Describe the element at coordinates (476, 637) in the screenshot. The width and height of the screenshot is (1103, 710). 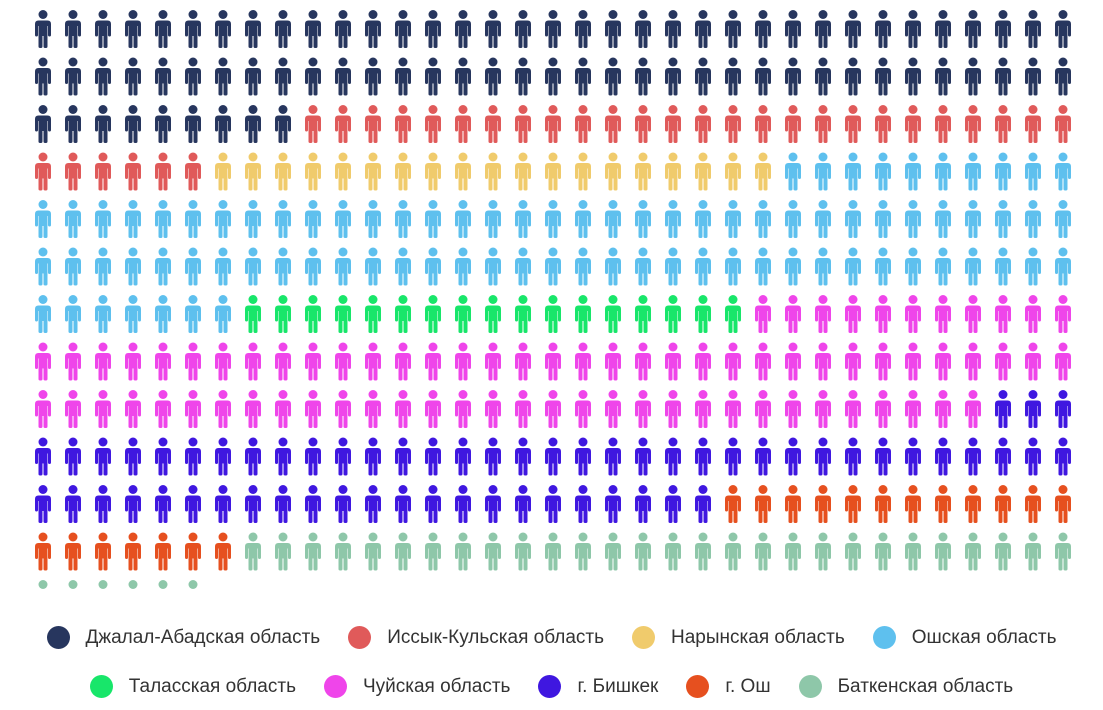
I see `legend-item-issyk-kul: Иссык-Кульская область` at that location.